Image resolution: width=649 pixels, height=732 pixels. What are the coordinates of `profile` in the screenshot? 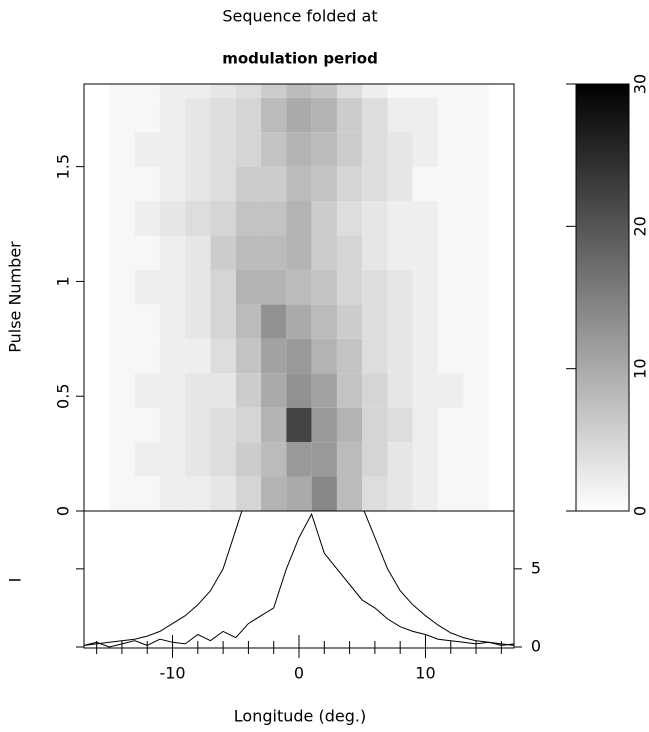 It's located at (299, 579).